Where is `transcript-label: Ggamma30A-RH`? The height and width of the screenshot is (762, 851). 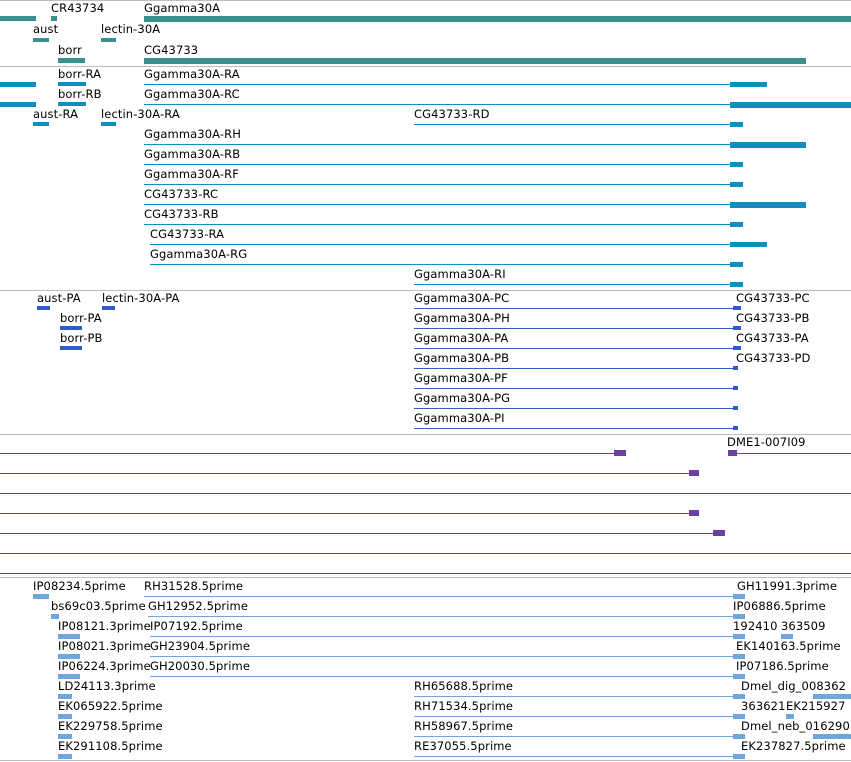
transcript-label: Ggamma30A-RH is located at coordinates (192, 134).